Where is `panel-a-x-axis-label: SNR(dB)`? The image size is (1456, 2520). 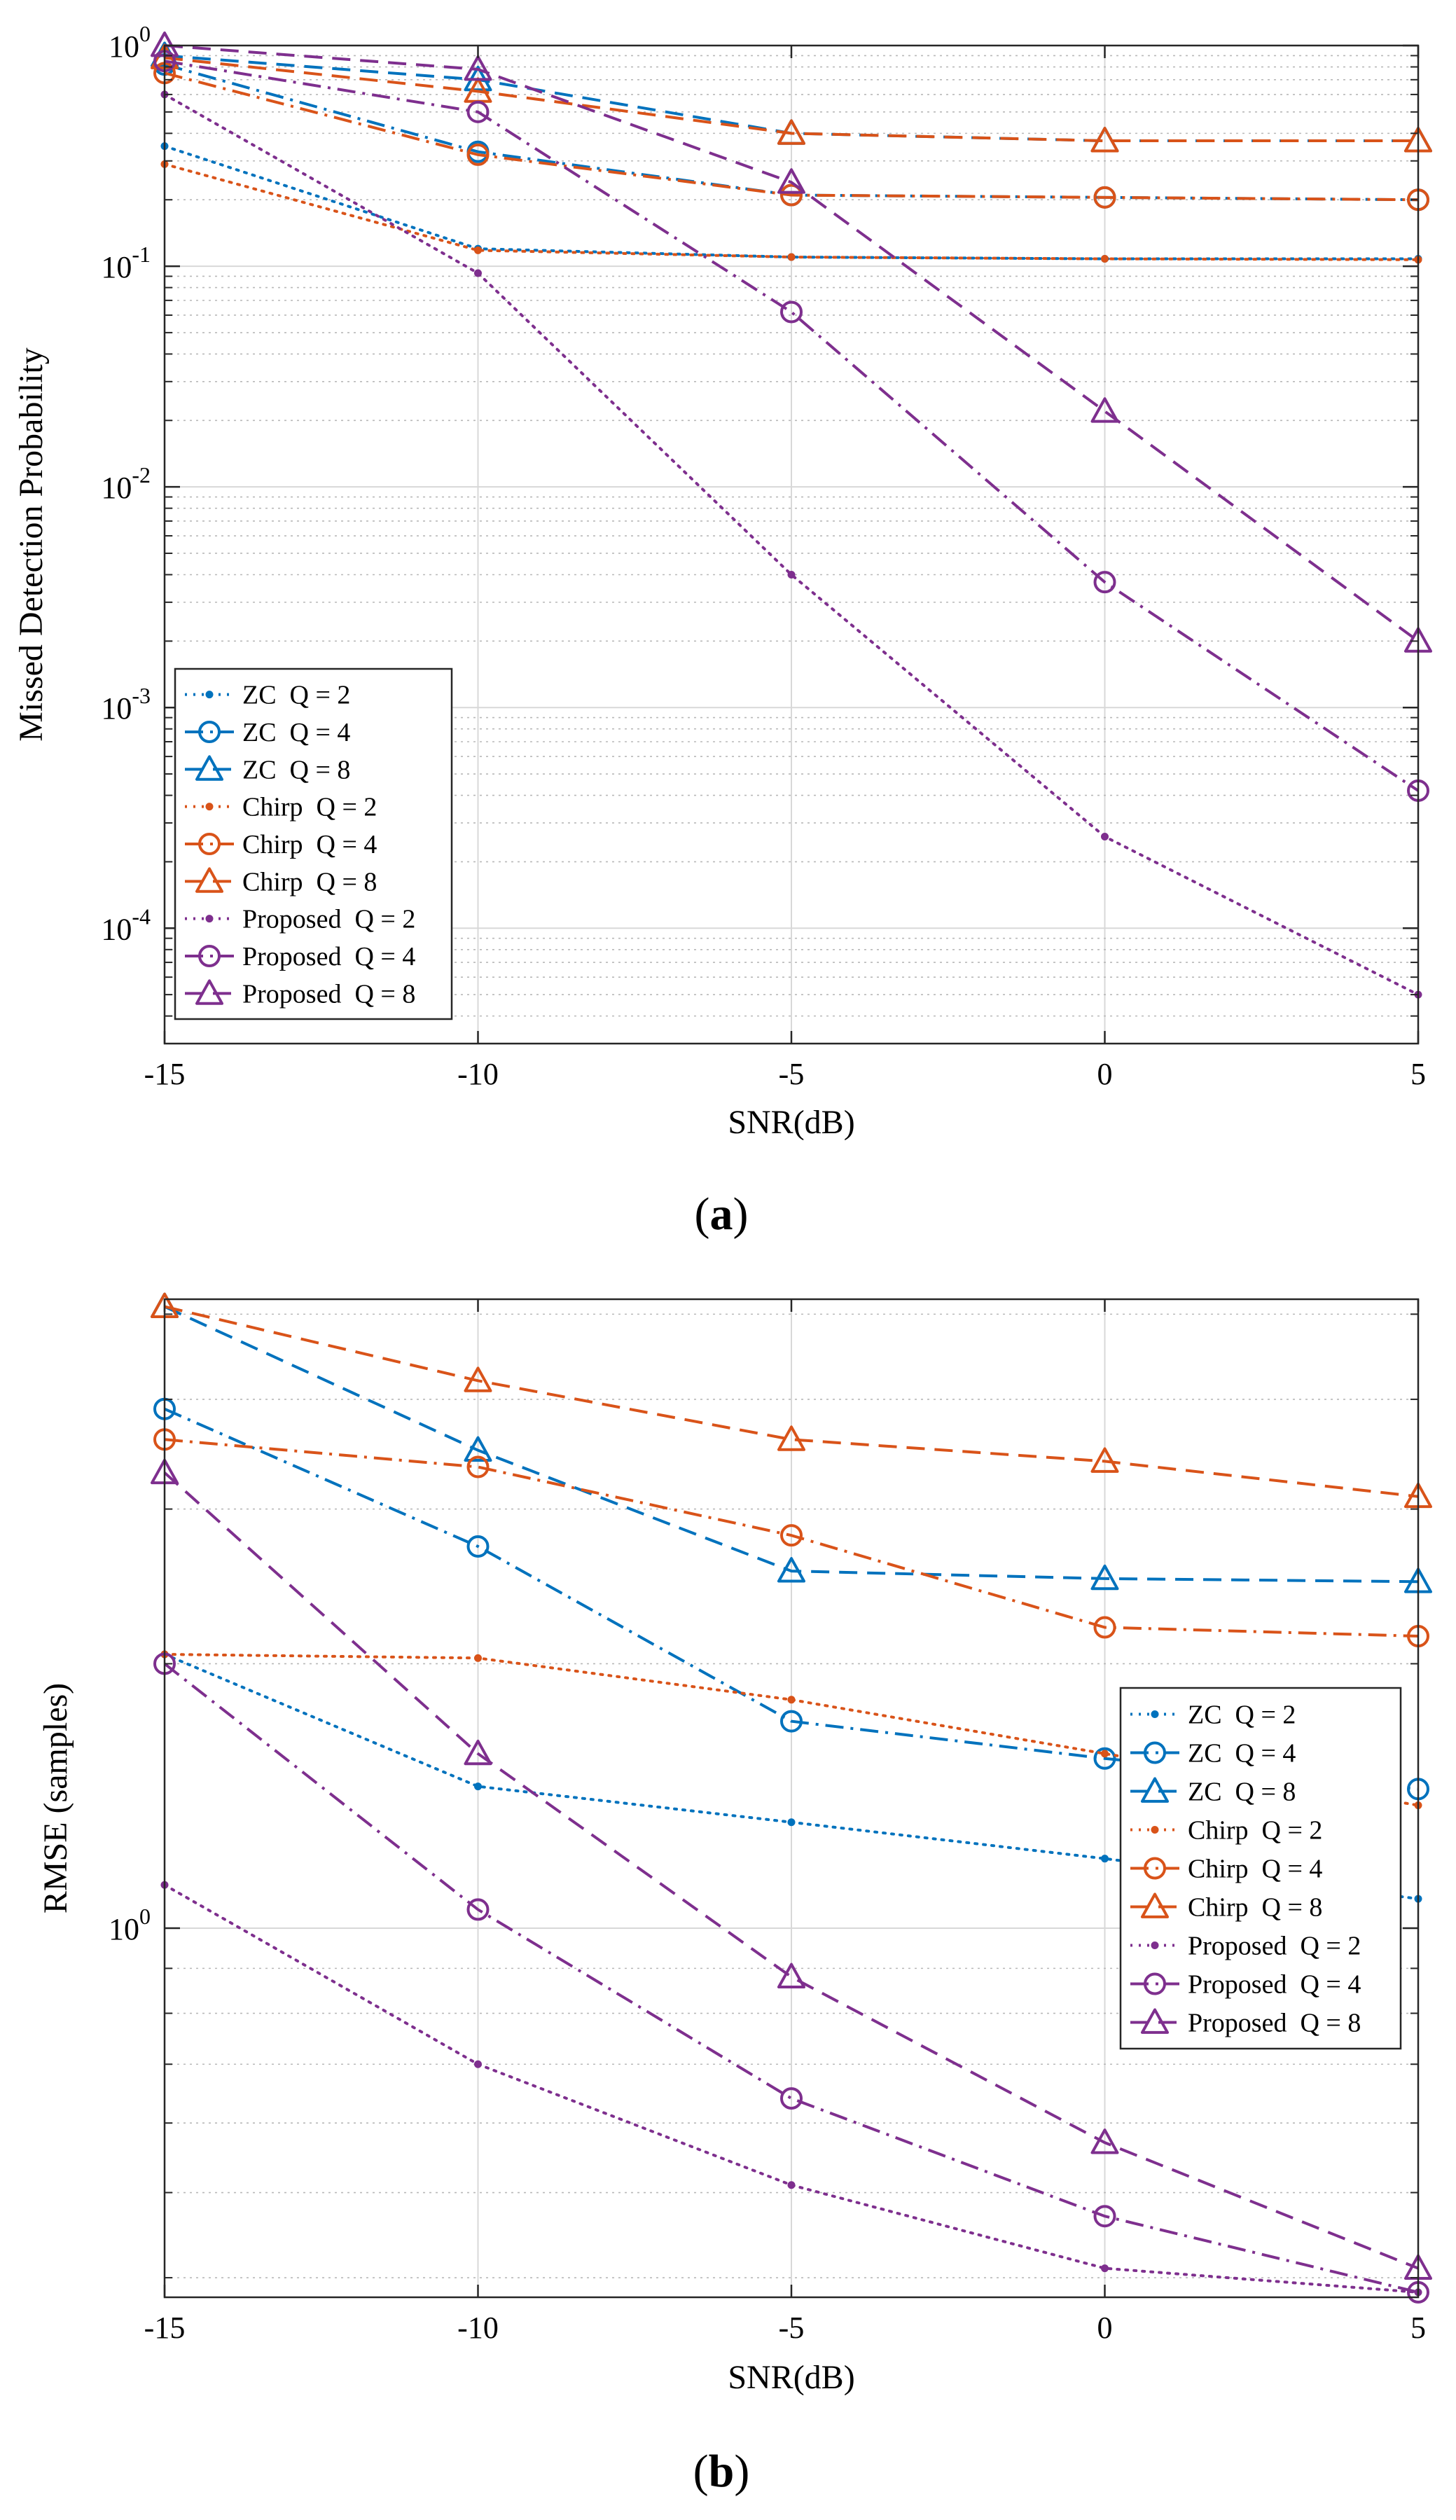 panel-a-x-axis-label: SNR(dB) is located at coordinates (791, 1122).